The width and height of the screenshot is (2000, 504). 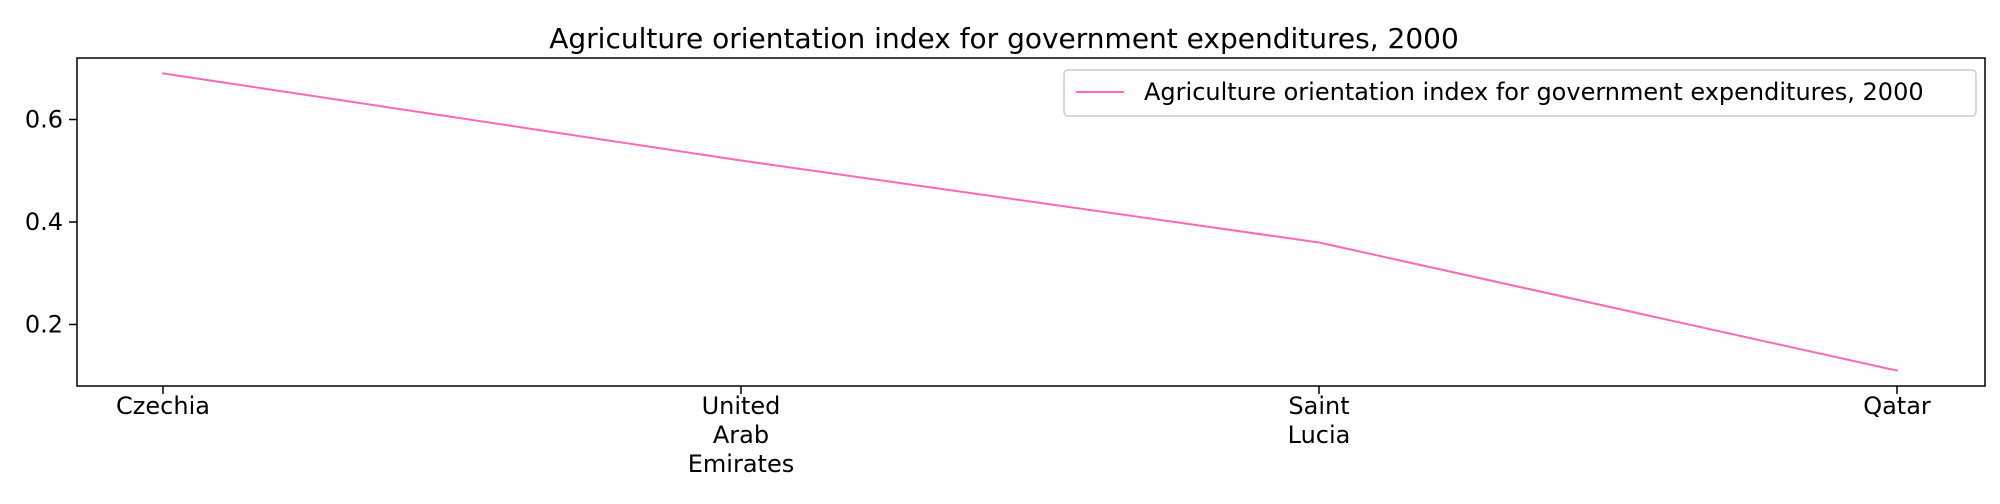 What do you see at coordinates (44, 120) in the screenshot?
I see `y-tick-label: 0.6` at bounding box center [44, 120].